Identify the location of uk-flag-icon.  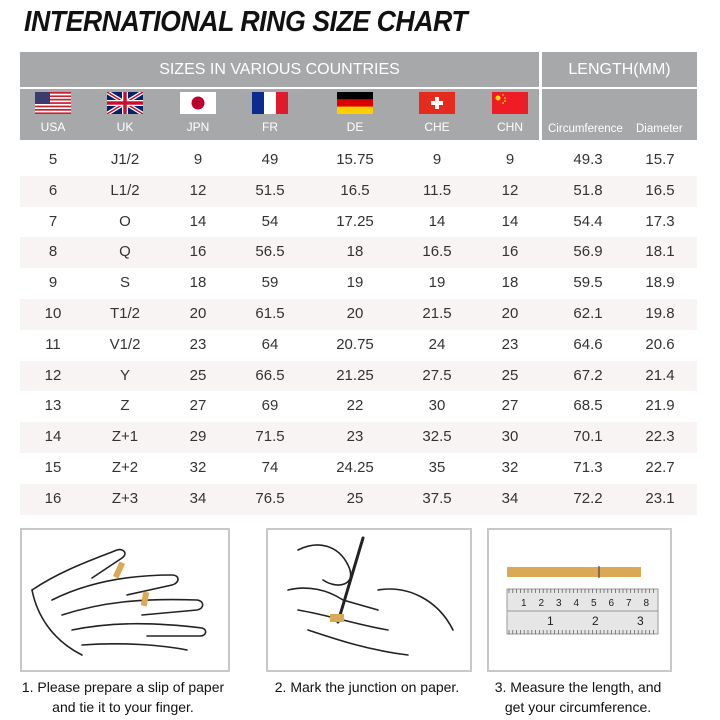
(125, 103).